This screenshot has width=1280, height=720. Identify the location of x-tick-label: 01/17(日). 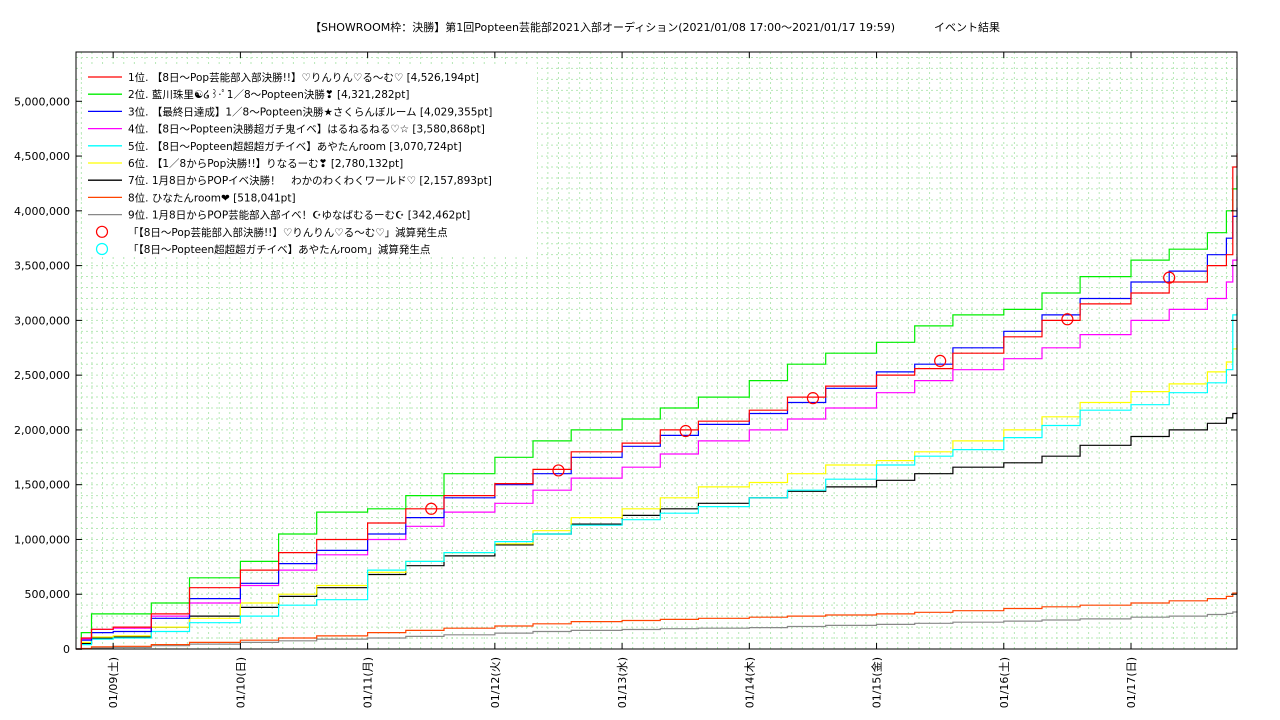
(1131, 682).